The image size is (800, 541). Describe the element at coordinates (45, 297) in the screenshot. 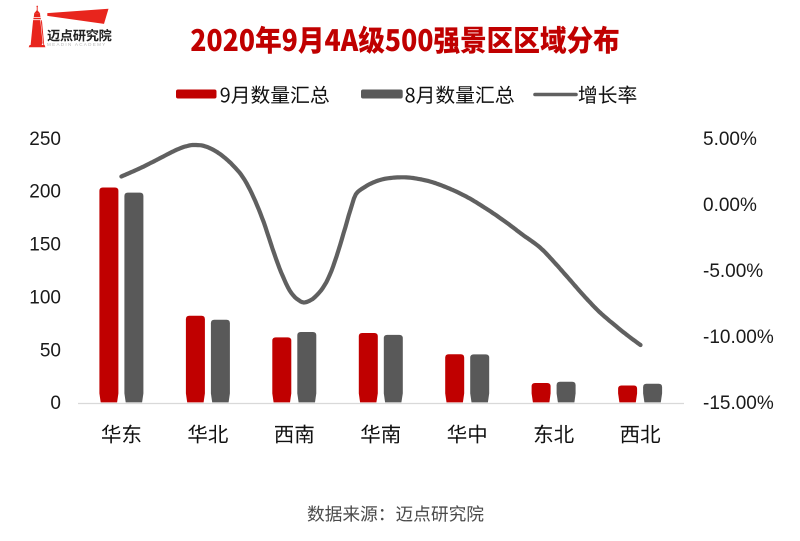

I see `svg-text: 100` at that location.